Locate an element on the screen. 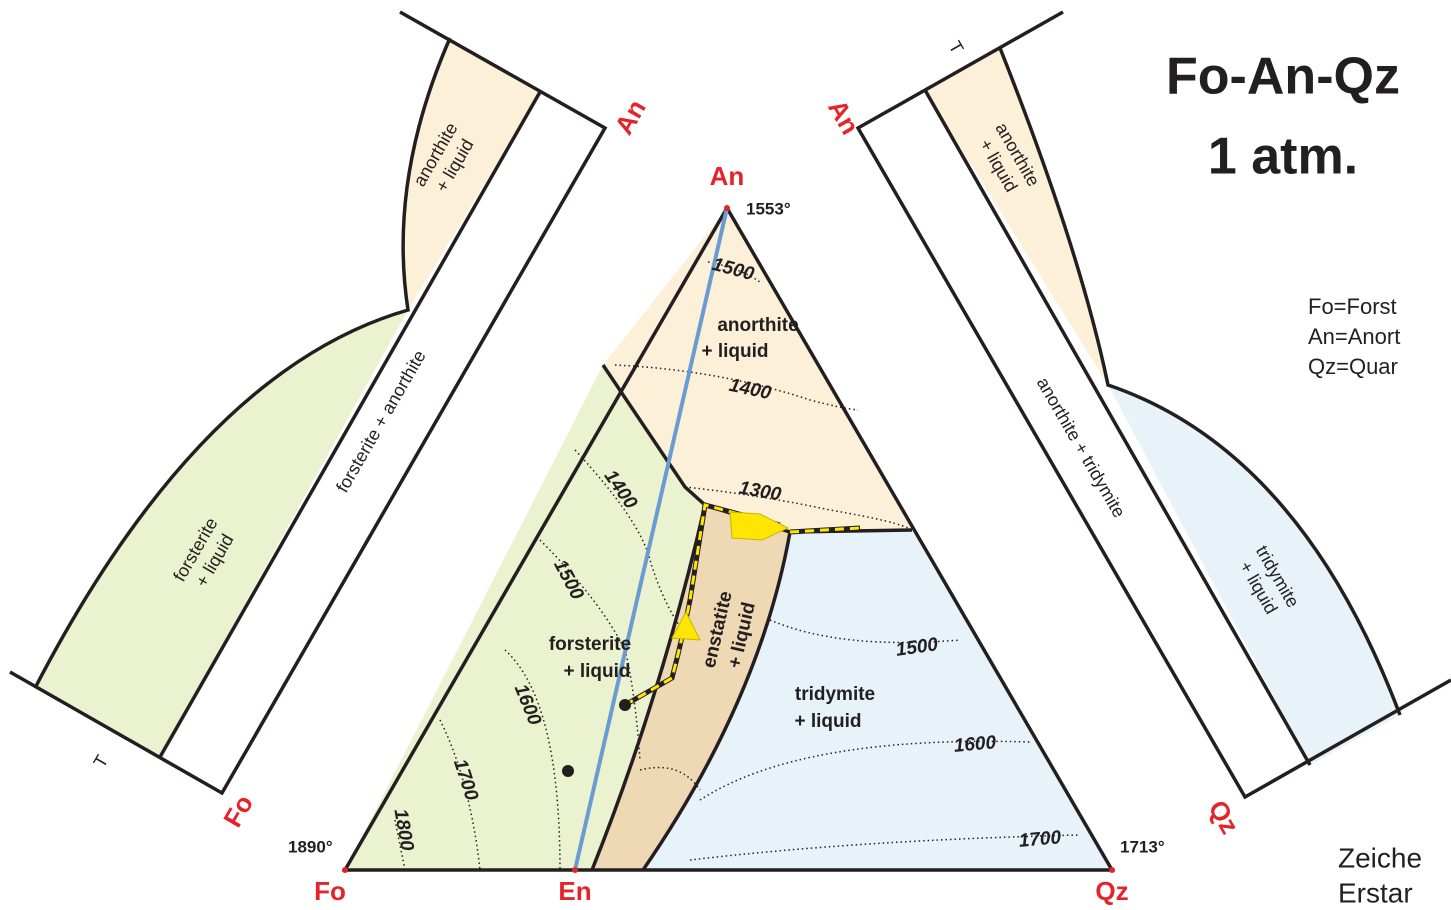 The image size is (1451, 910). vertex-temp: 1553° is located at coordinates (768, 208).